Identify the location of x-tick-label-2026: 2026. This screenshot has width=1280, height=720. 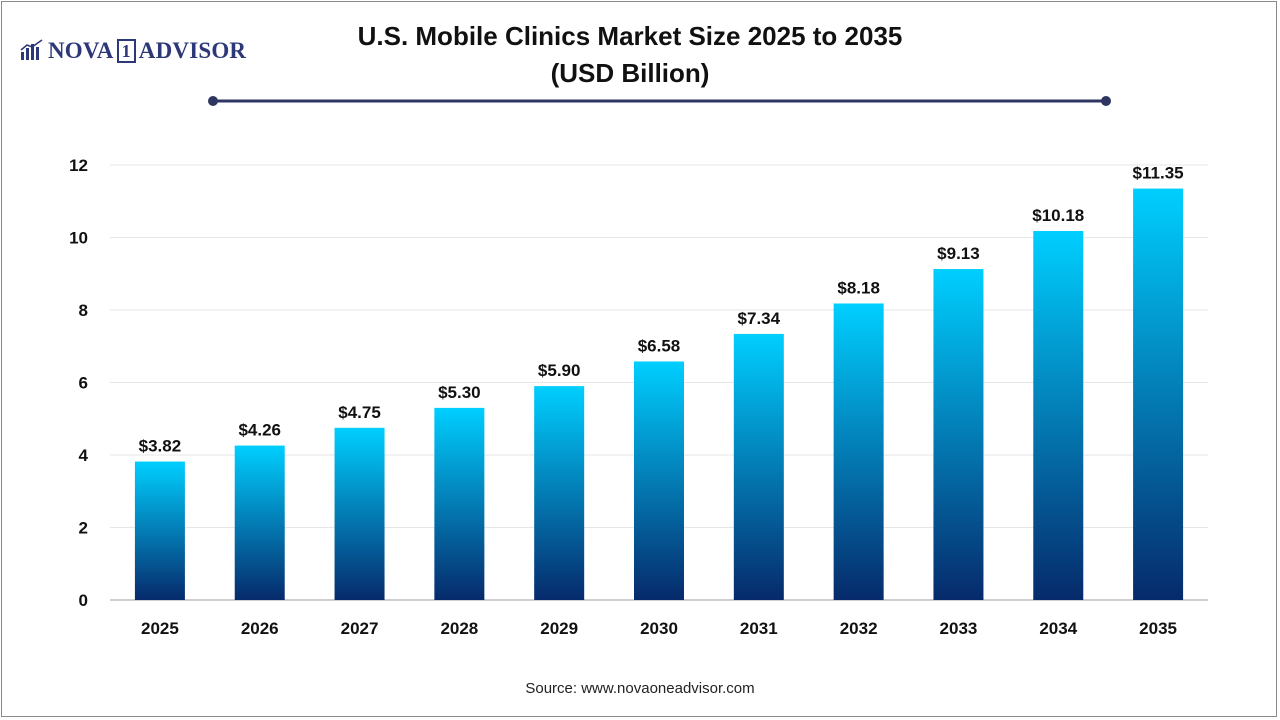
(260, 628).